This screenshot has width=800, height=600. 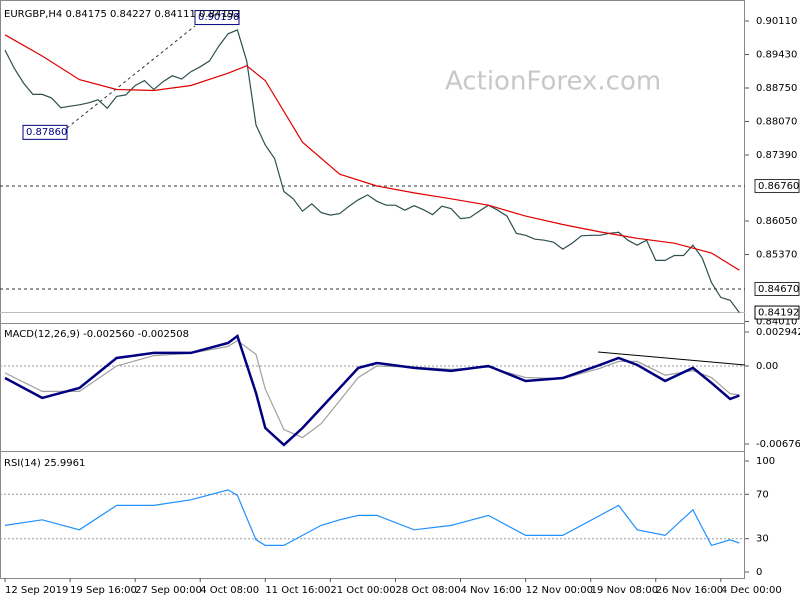 I want to click on watermark: ActionForex.com, so click(x=553, y=82).